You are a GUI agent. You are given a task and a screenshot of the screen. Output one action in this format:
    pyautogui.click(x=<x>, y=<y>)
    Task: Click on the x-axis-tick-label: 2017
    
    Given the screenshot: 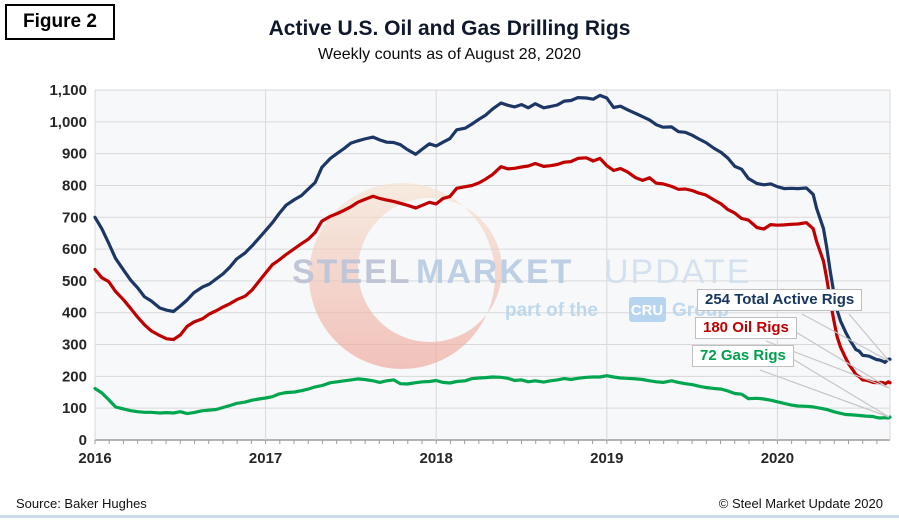 What is the action you would take?
    pyautogui.click(x=265, y=458)
    